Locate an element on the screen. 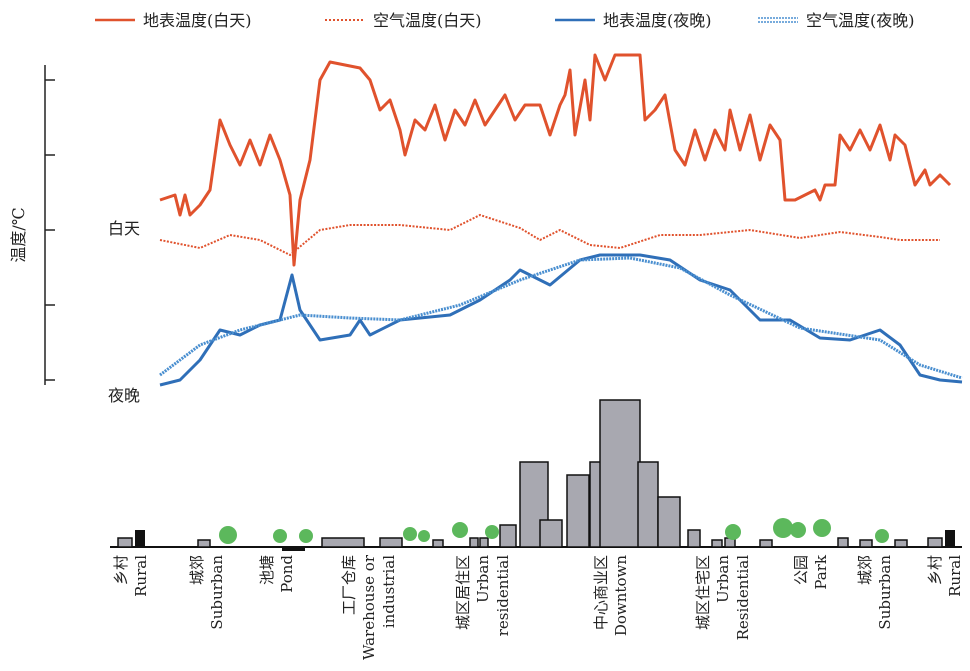 This screenshot has width=970, height=671. trees is located at coordinates (554, 531).